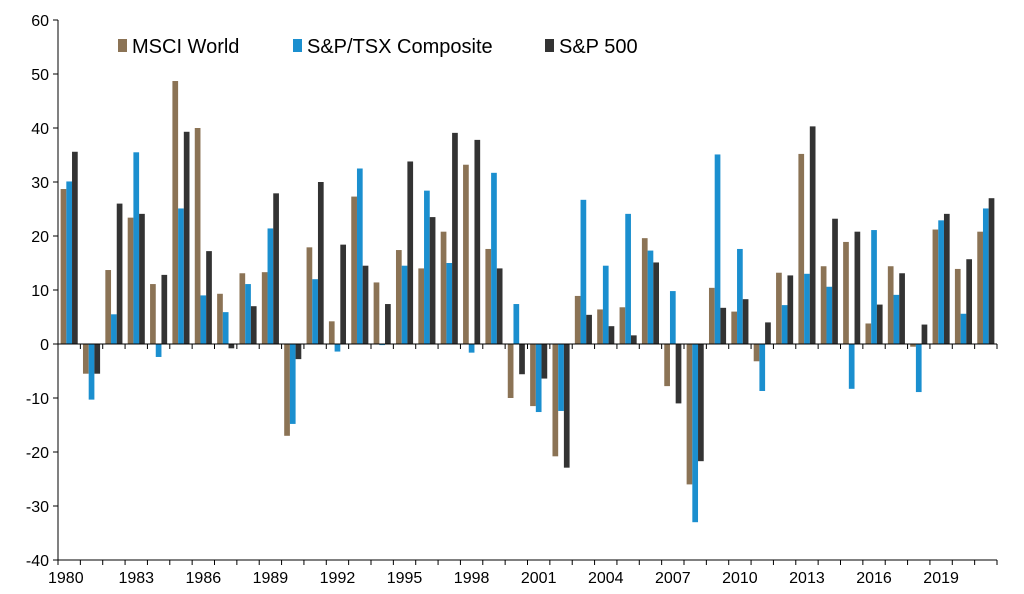 The image size is (1024, 594). What do you see at coordinates (37, 507) in the screenshot?
I see `y-tick-label--30: -30` at bounding box center [37, 507].